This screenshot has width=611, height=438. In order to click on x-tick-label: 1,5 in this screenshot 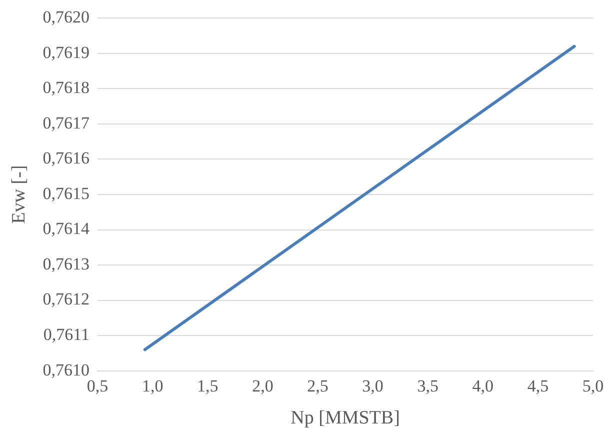, I will do `click(207, 386)`.